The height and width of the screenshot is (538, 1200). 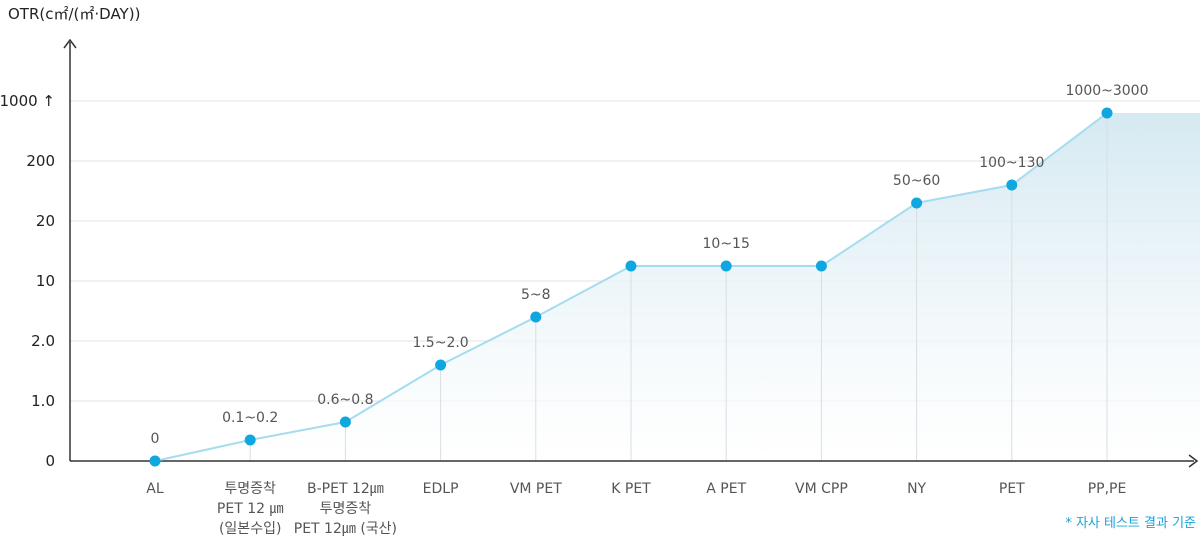 What do you see at coordinates (1130, 523) in the screenshot?
I see `footnote: * 자사 테스트 결과 기준` at bounding box center [1130, 523].